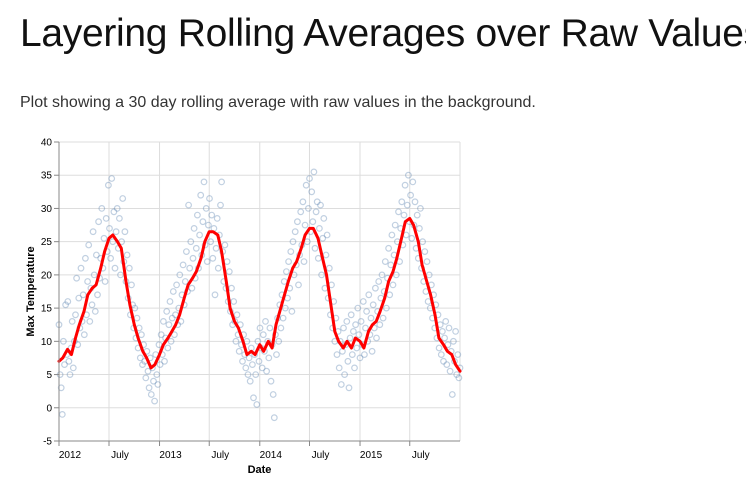 The height and width of the screenshot is (498, 746). I want to click on y-tick-label: 20, so click(47, 275).